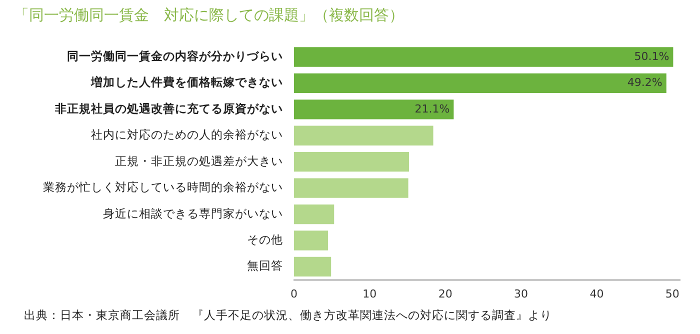  Describe the element at coordinates (369, 293) in the screenshot. I see `x-tick-label: 10` at that location.